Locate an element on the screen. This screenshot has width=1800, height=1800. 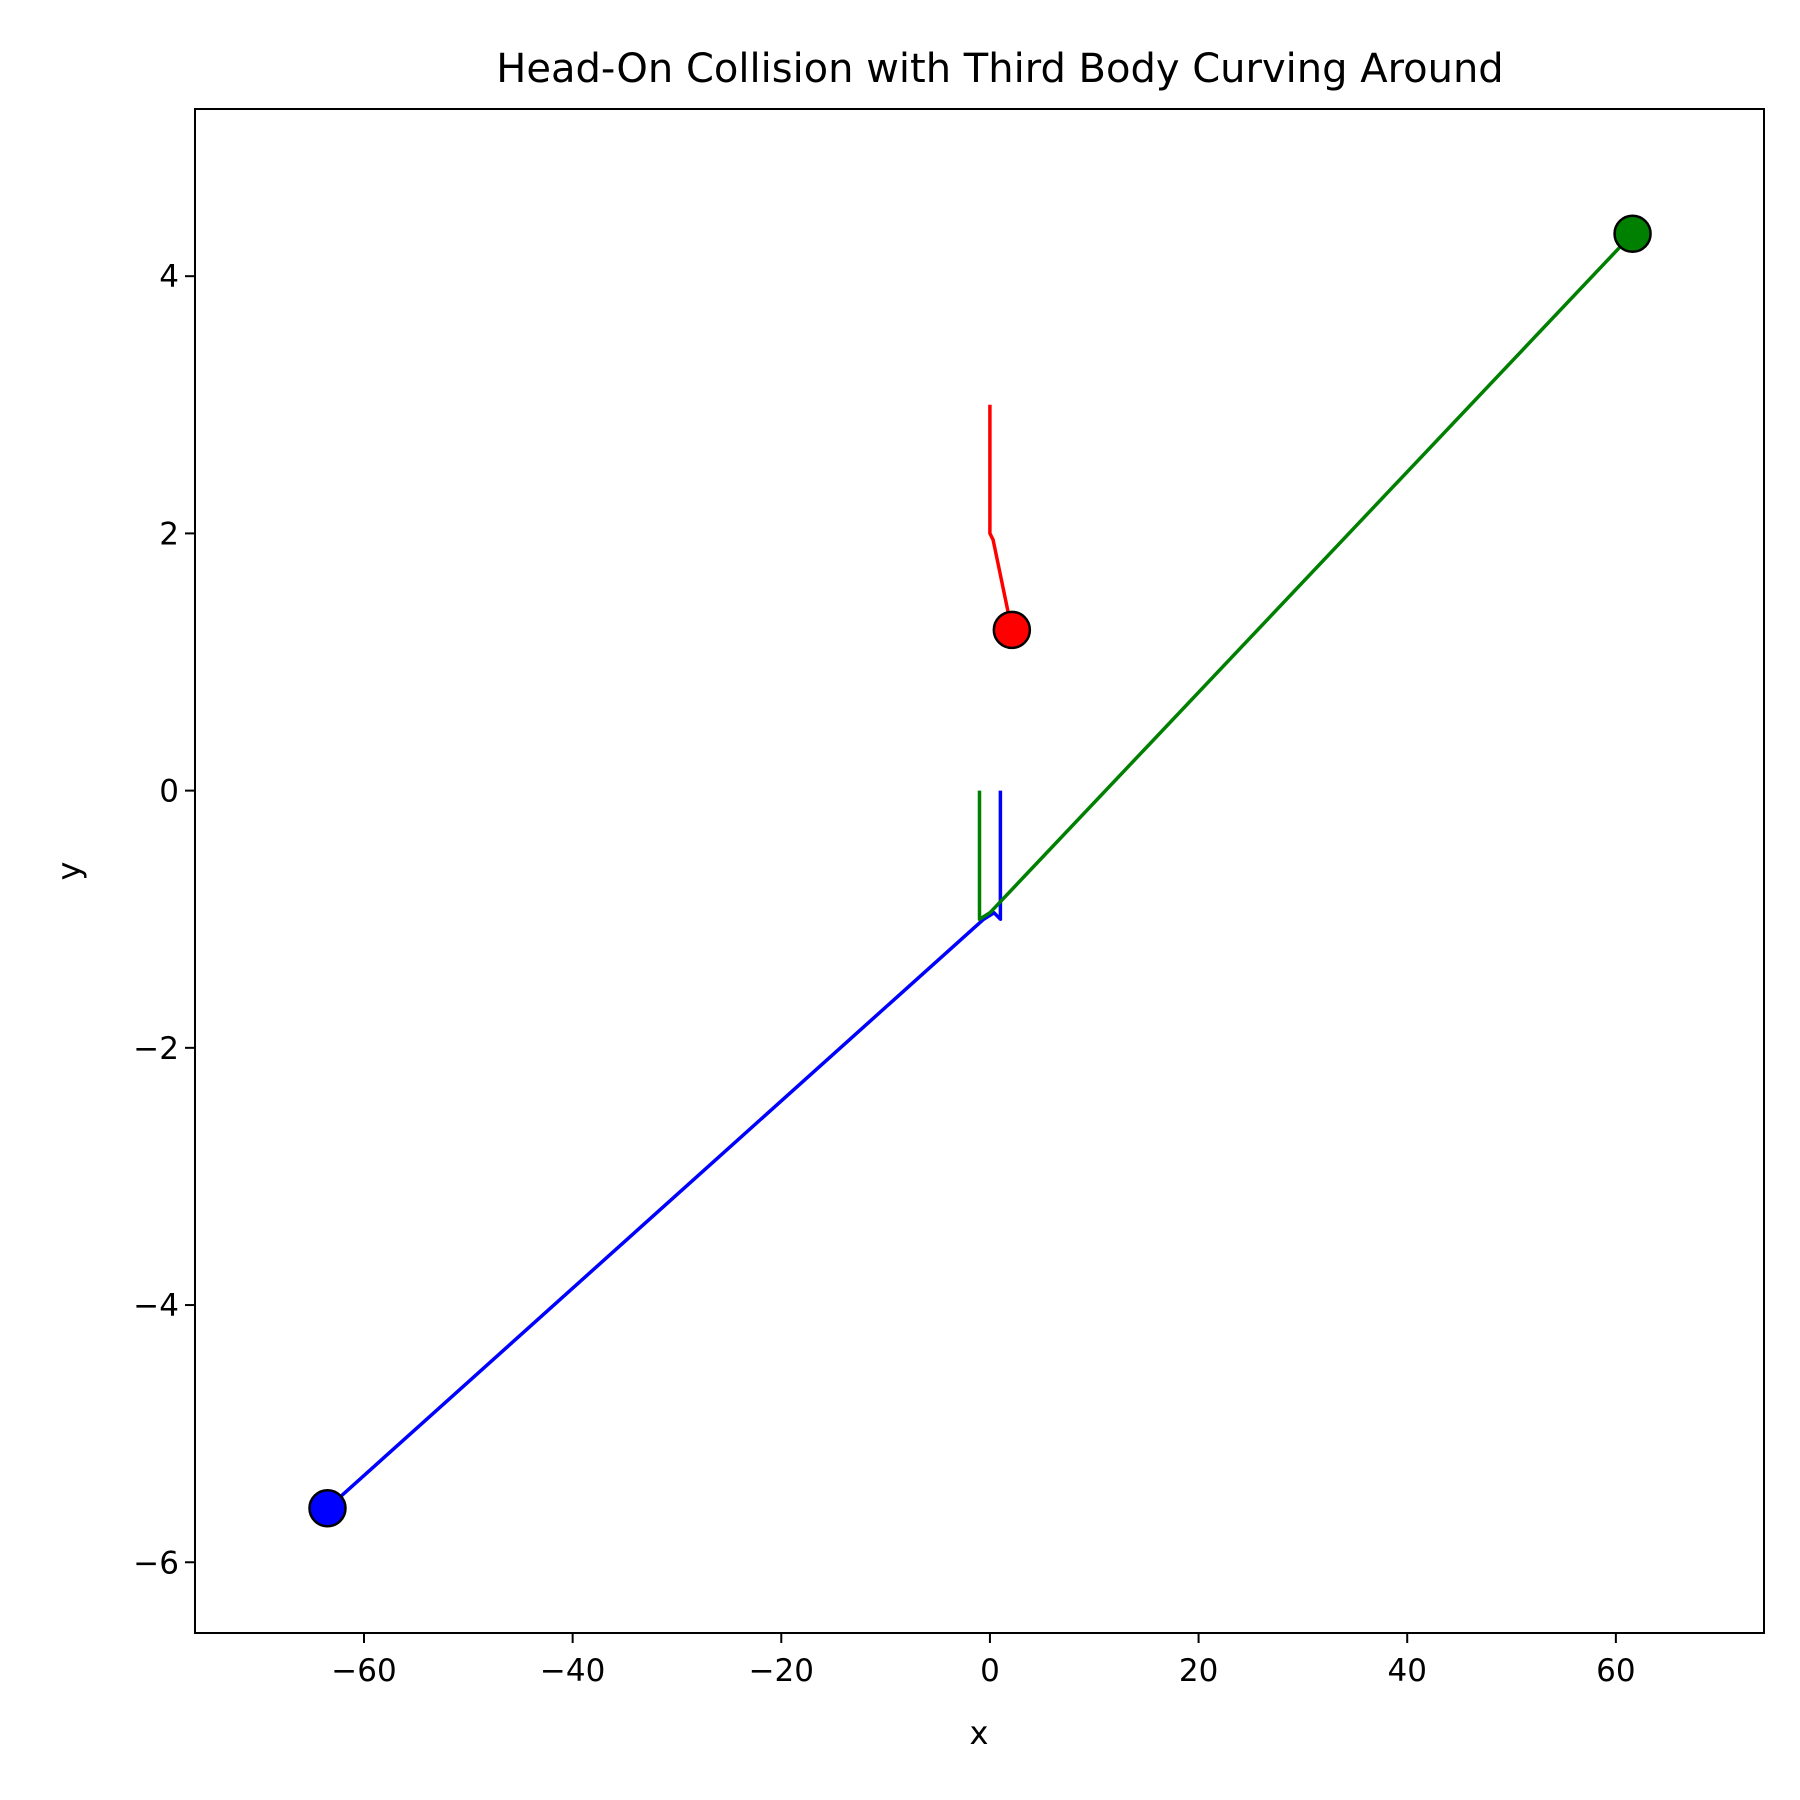
x-axis-label: x is located at coordinates (979, 1733).